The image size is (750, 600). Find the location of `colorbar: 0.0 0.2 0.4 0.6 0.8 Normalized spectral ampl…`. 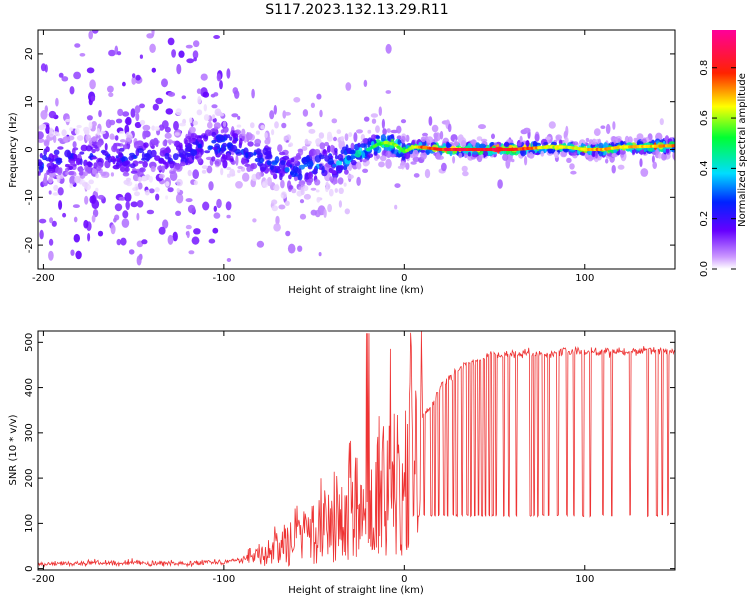

colorbar: 0.0 0.2 0.4 0.6 0.8 Normalized spectral ampl… is located at coordinates (723, 153).